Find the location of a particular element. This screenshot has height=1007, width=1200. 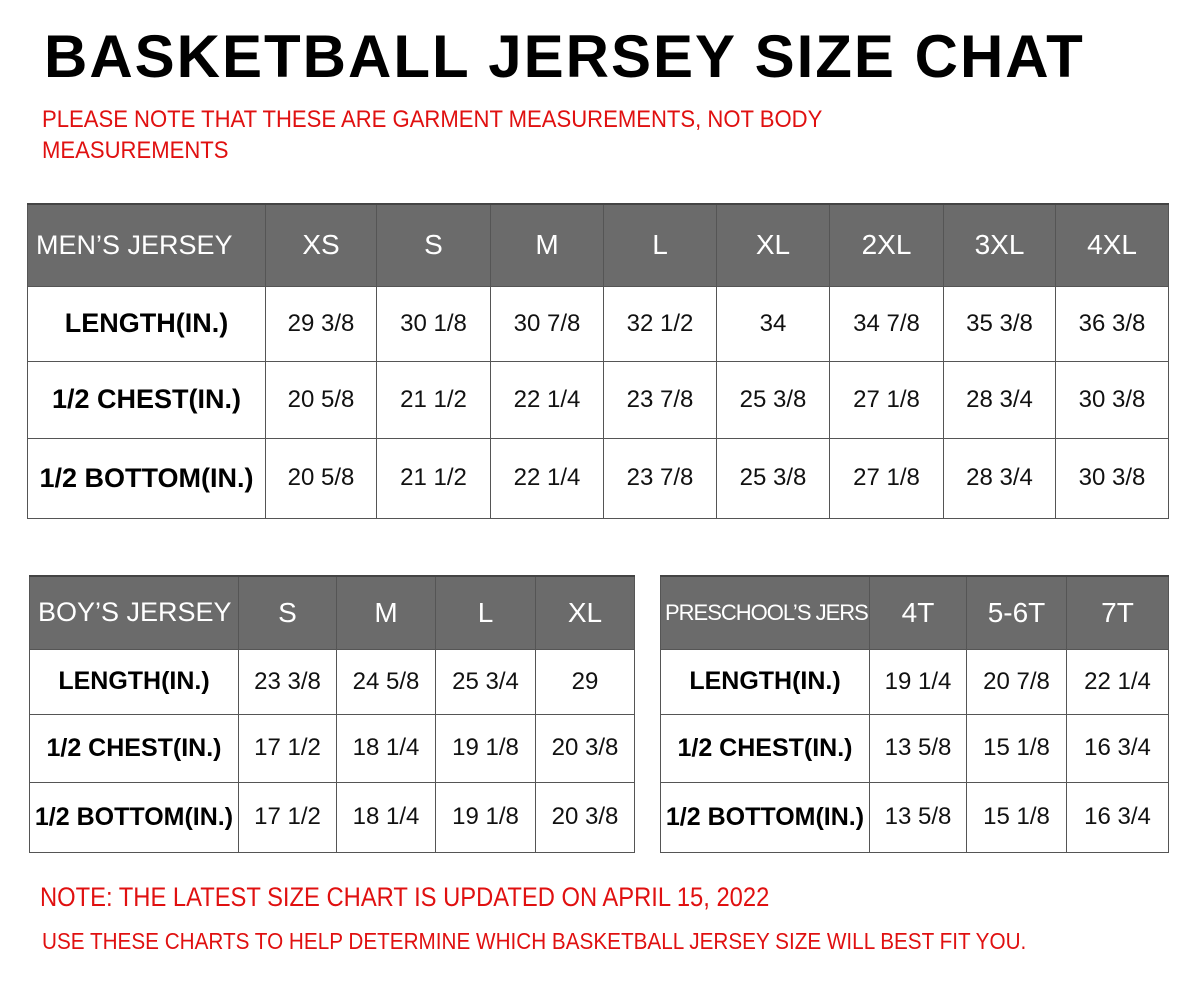

table-row: 1/2 CHEST(IN.) 17 1/2 18 1/4 19 1/8 20 3/8 is located at coordinates (332, 748).